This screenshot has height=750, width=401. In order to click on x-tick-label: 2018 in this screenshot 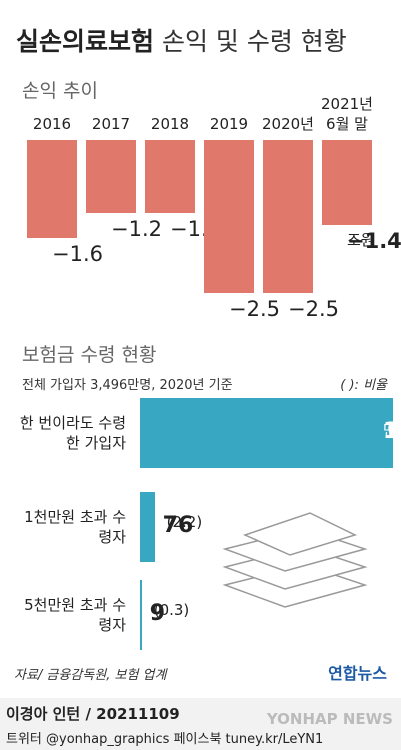, I will do `click(170, 124)`.